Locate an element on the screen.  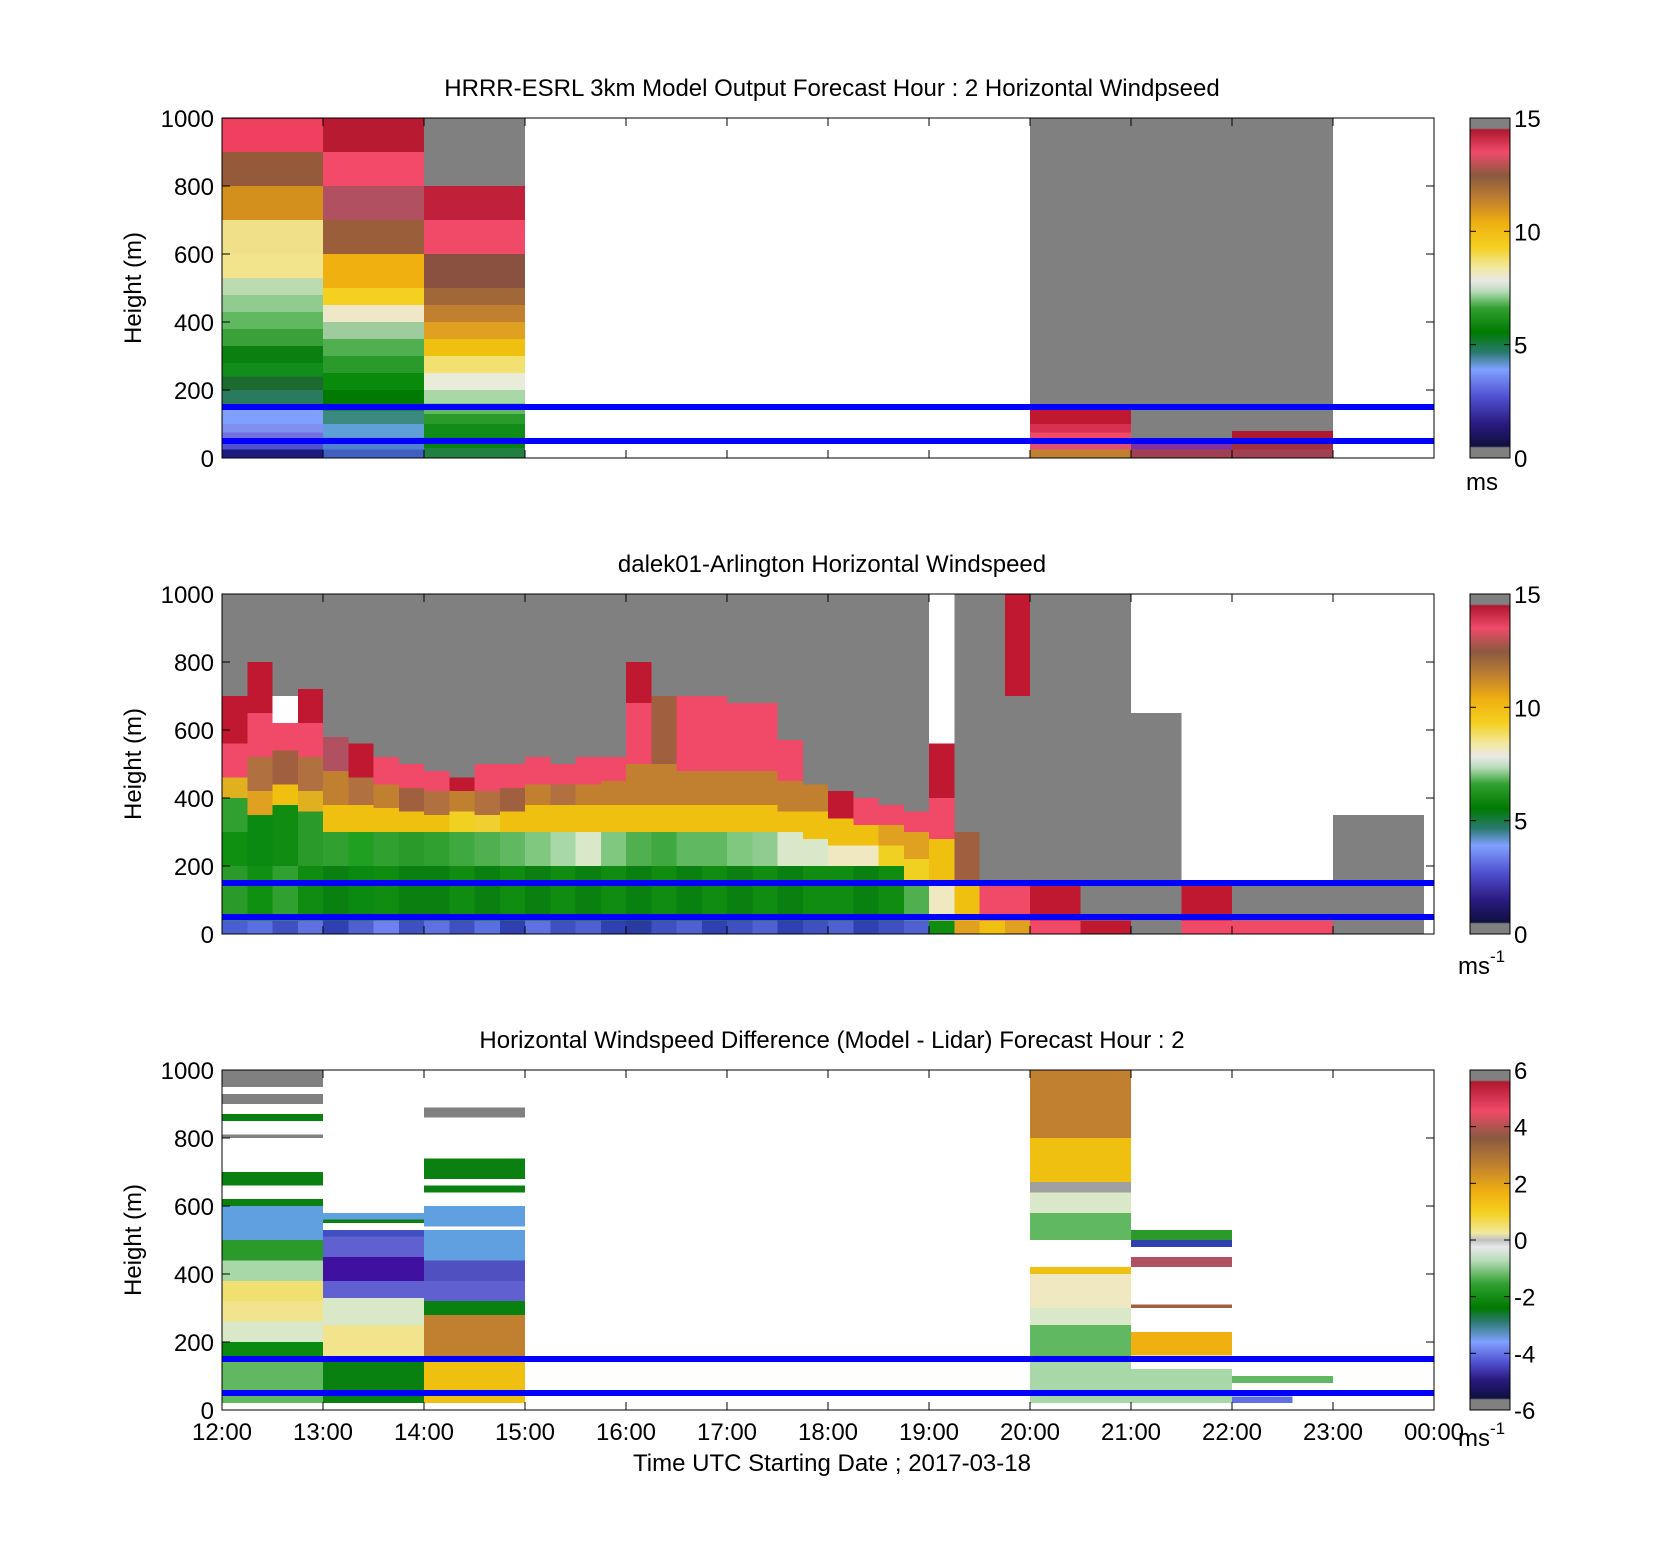
colorbar-unit: ms-1 is located at coordinates (1481, 963).